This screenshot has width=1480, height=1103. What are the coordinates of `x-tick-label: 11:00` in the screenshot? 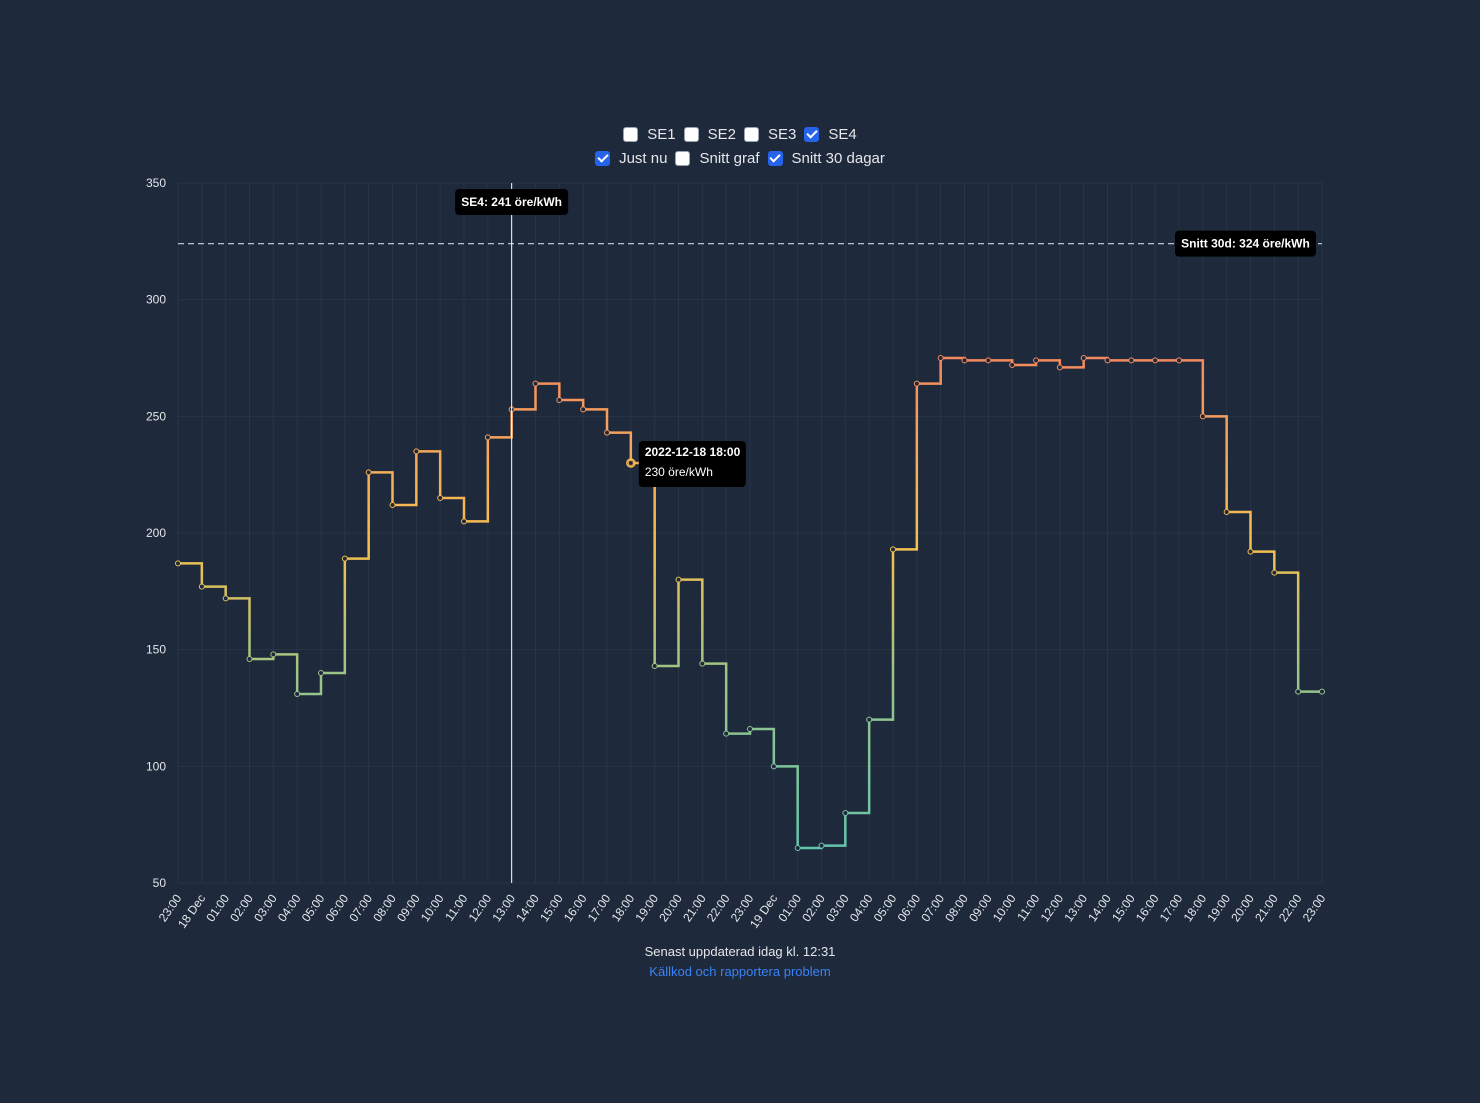 It's located at (456, 907).